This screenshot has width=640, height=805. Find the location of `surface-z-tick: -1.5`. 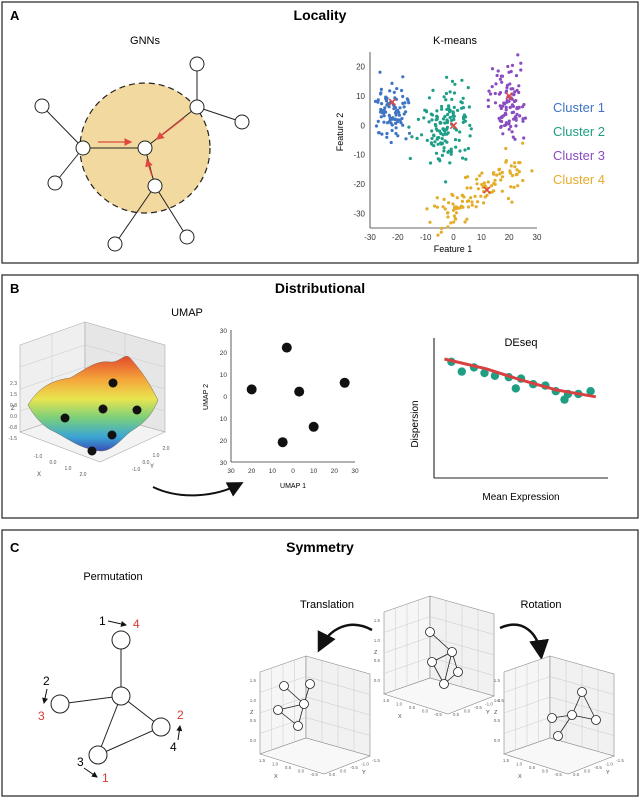

surface-z-tick: -1.5 is located at coordinates (12, 439).